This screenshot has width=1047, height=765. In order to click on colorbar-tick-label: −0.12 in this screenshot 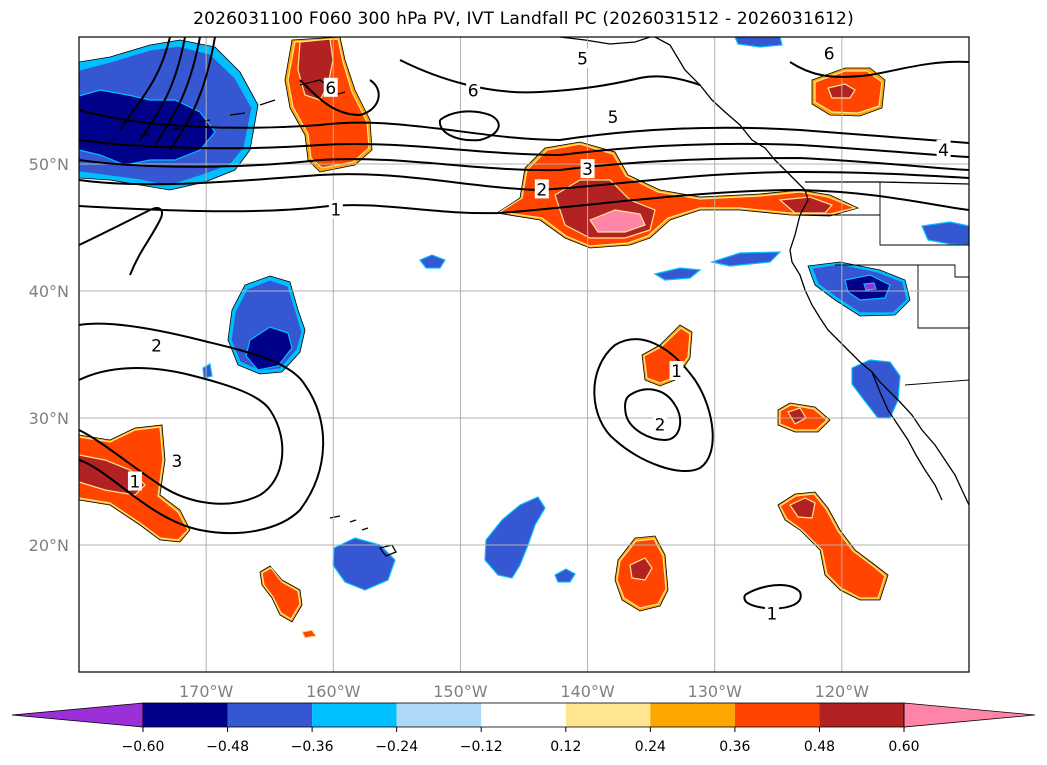, I will do `click(481, 747)`.